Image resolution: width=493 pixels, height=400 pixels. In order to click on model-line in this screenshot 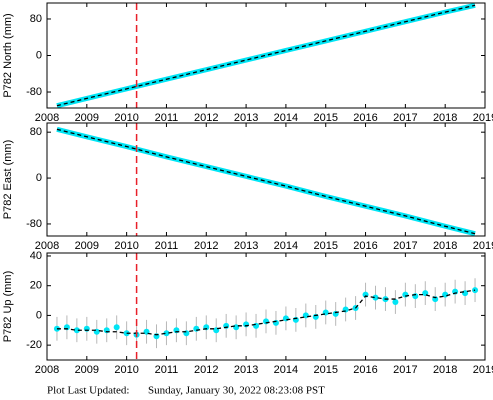, I will do `click(266, 312)`.